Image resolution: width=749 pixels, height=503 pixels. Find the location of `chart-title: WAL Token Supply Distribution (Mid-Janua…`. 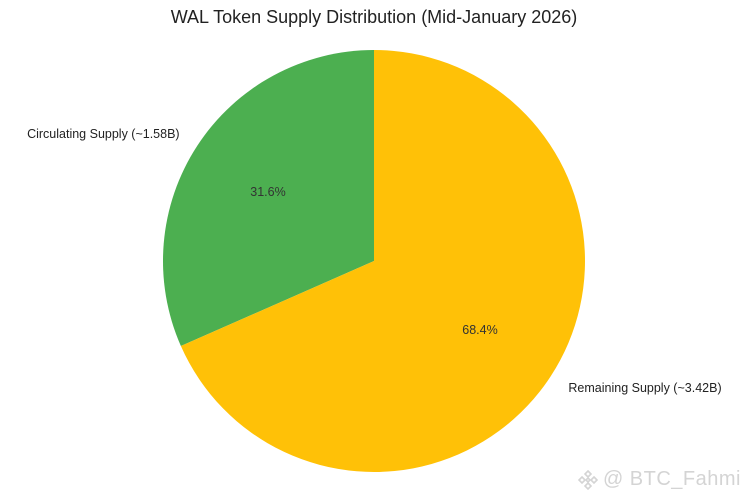

chart-title: WAL Token Supply Distribution (Mid-Janua… is located at coordinates (374, 17).